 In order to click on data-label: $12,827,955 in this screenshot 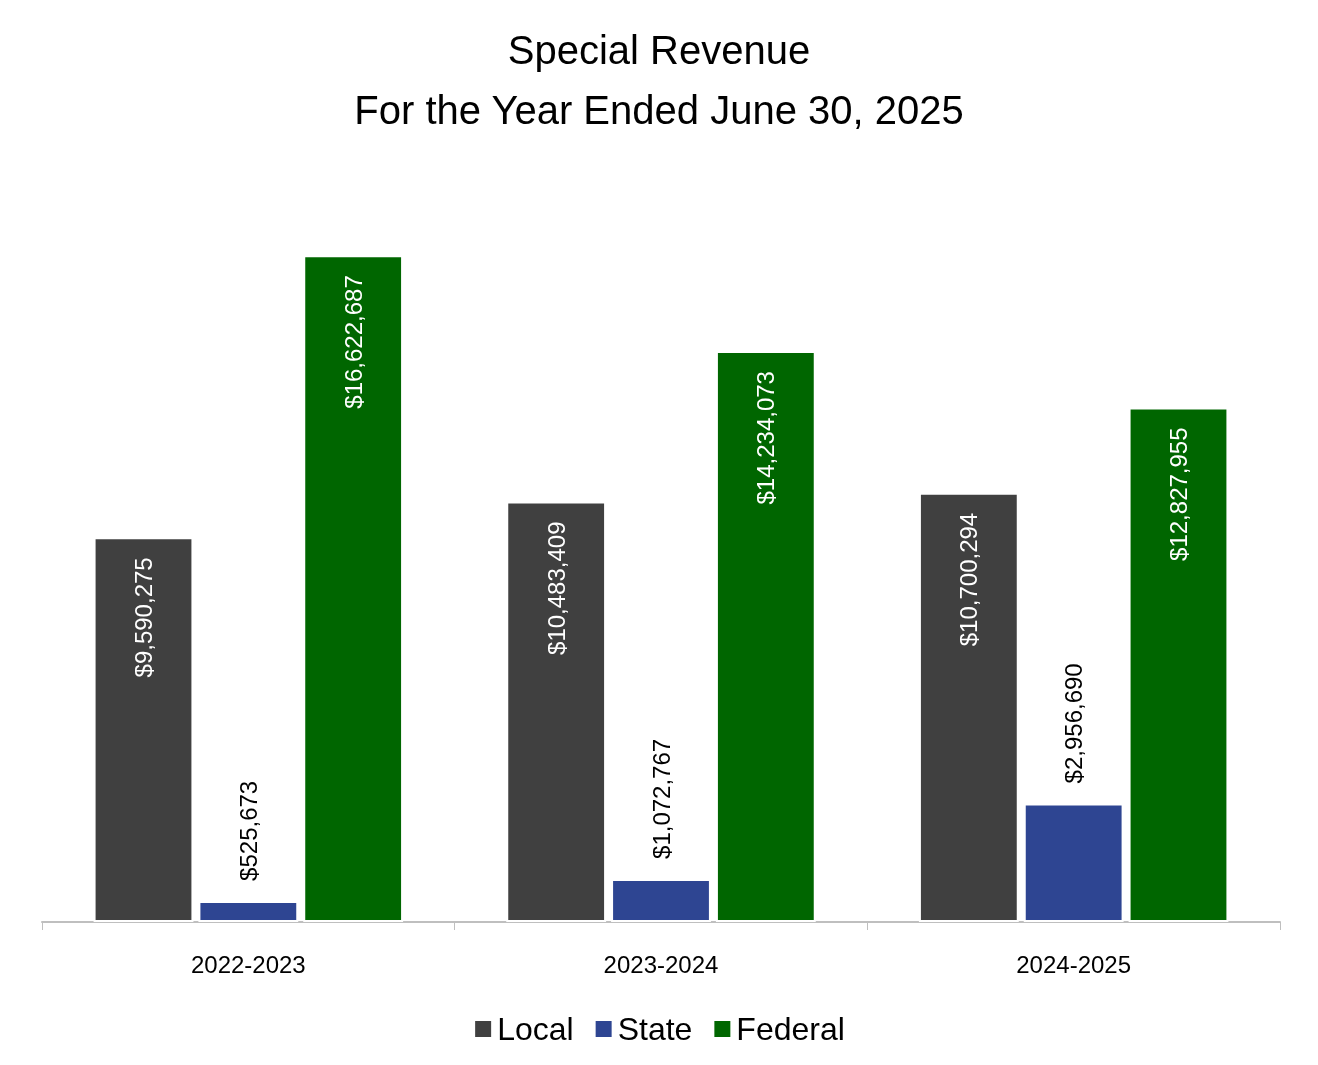, I will do `click(1178, 494)`.